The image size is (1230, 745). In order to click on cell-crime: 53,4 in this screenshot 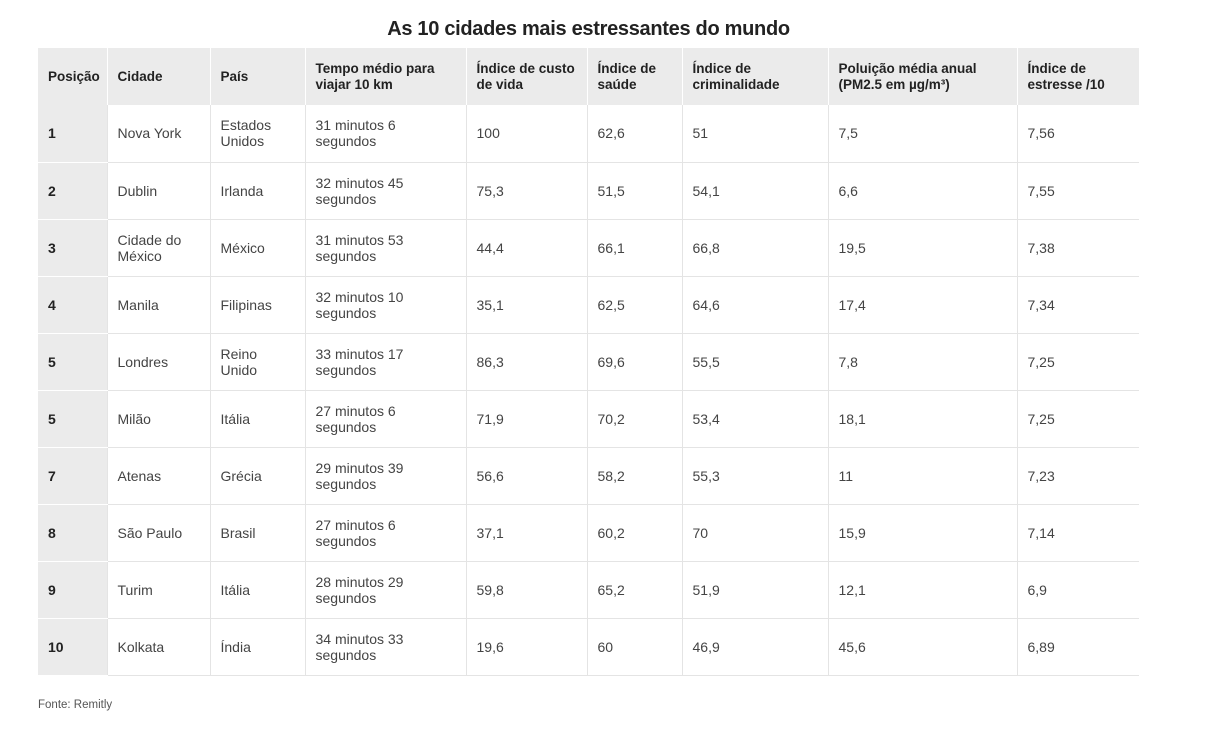, I will do `click(755, 419)`.